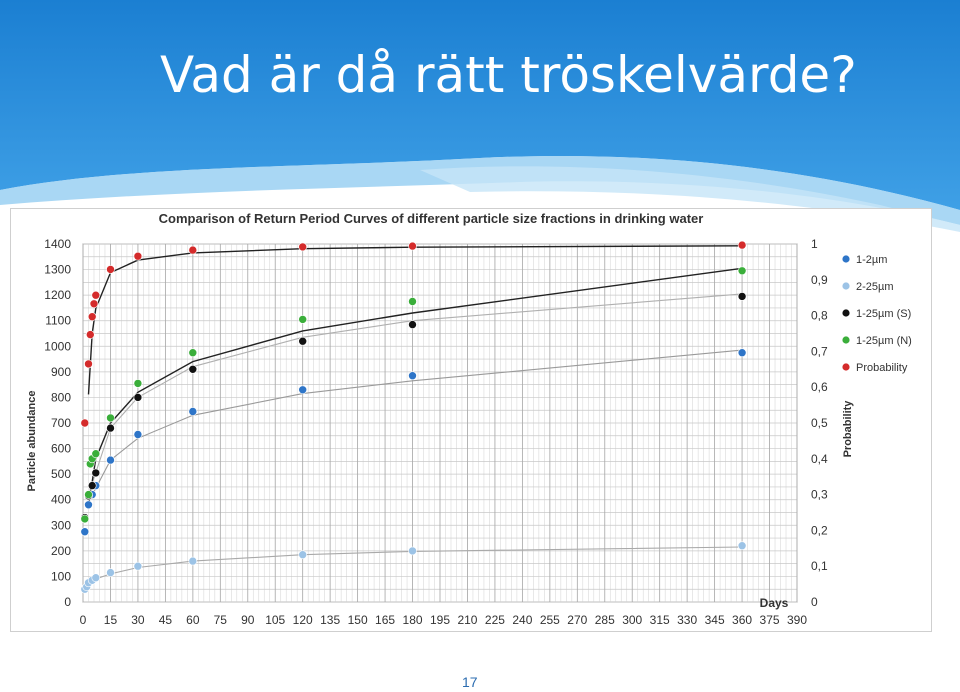 The width and height of the screenshot is (960, 692). I want to click on x-tick-label: 255, so click(550, 620).